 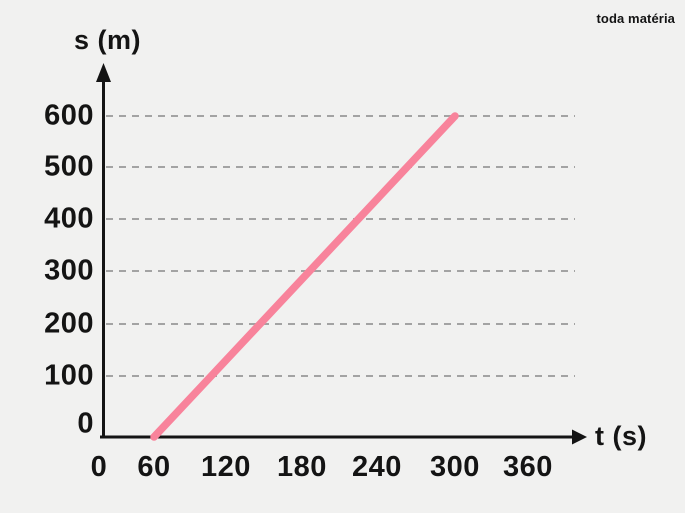 I want to click on x-tick-label-120: 120, so click(x=226, y=467).